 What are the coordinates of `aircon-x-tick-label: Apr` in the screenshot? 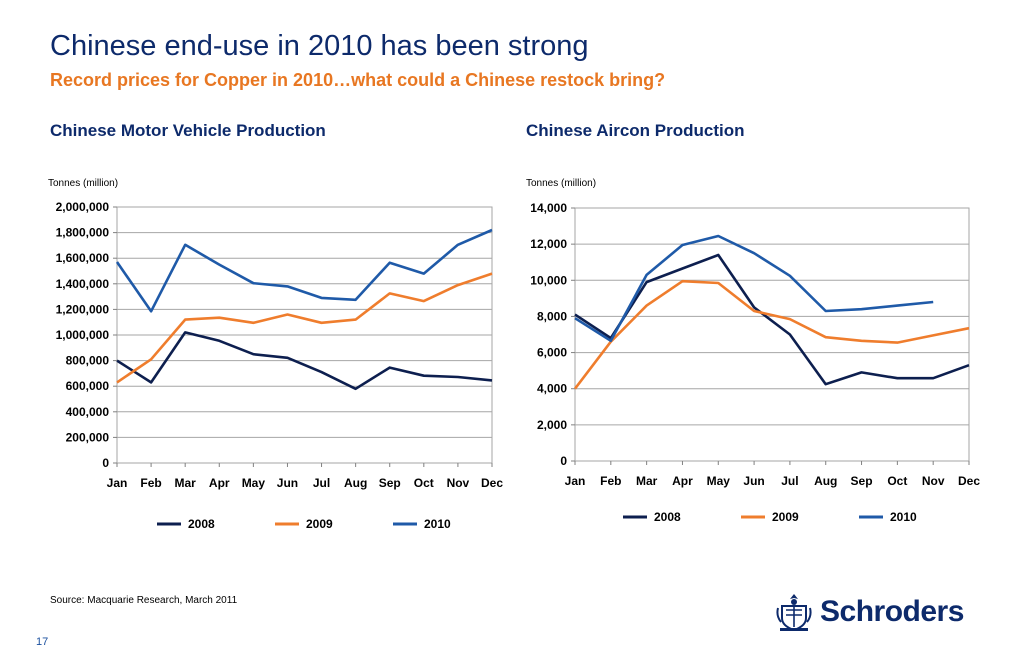 It's located at (682, 481).